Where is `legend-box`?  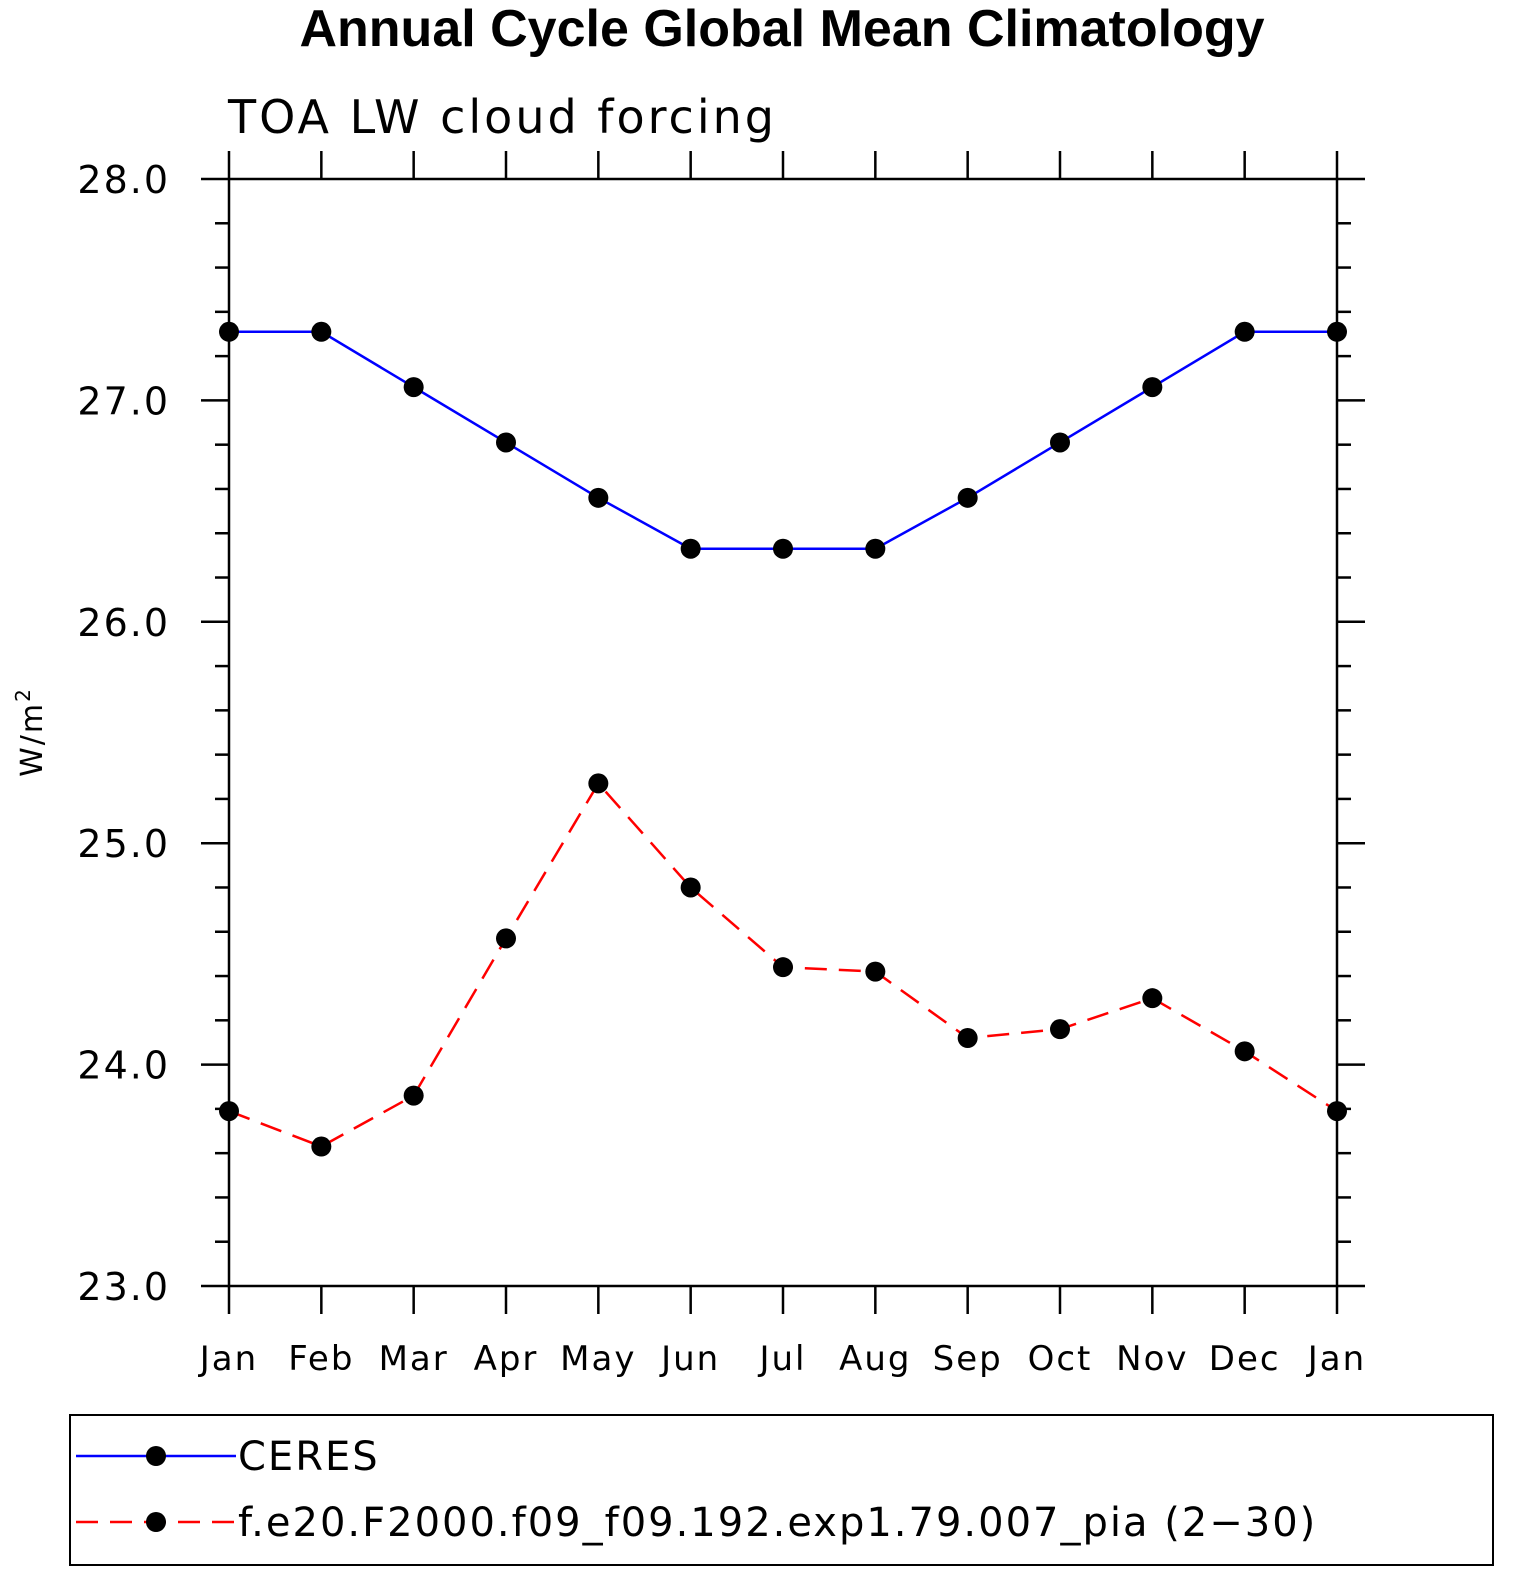
legend-box is located at coordinates (781, 1490).